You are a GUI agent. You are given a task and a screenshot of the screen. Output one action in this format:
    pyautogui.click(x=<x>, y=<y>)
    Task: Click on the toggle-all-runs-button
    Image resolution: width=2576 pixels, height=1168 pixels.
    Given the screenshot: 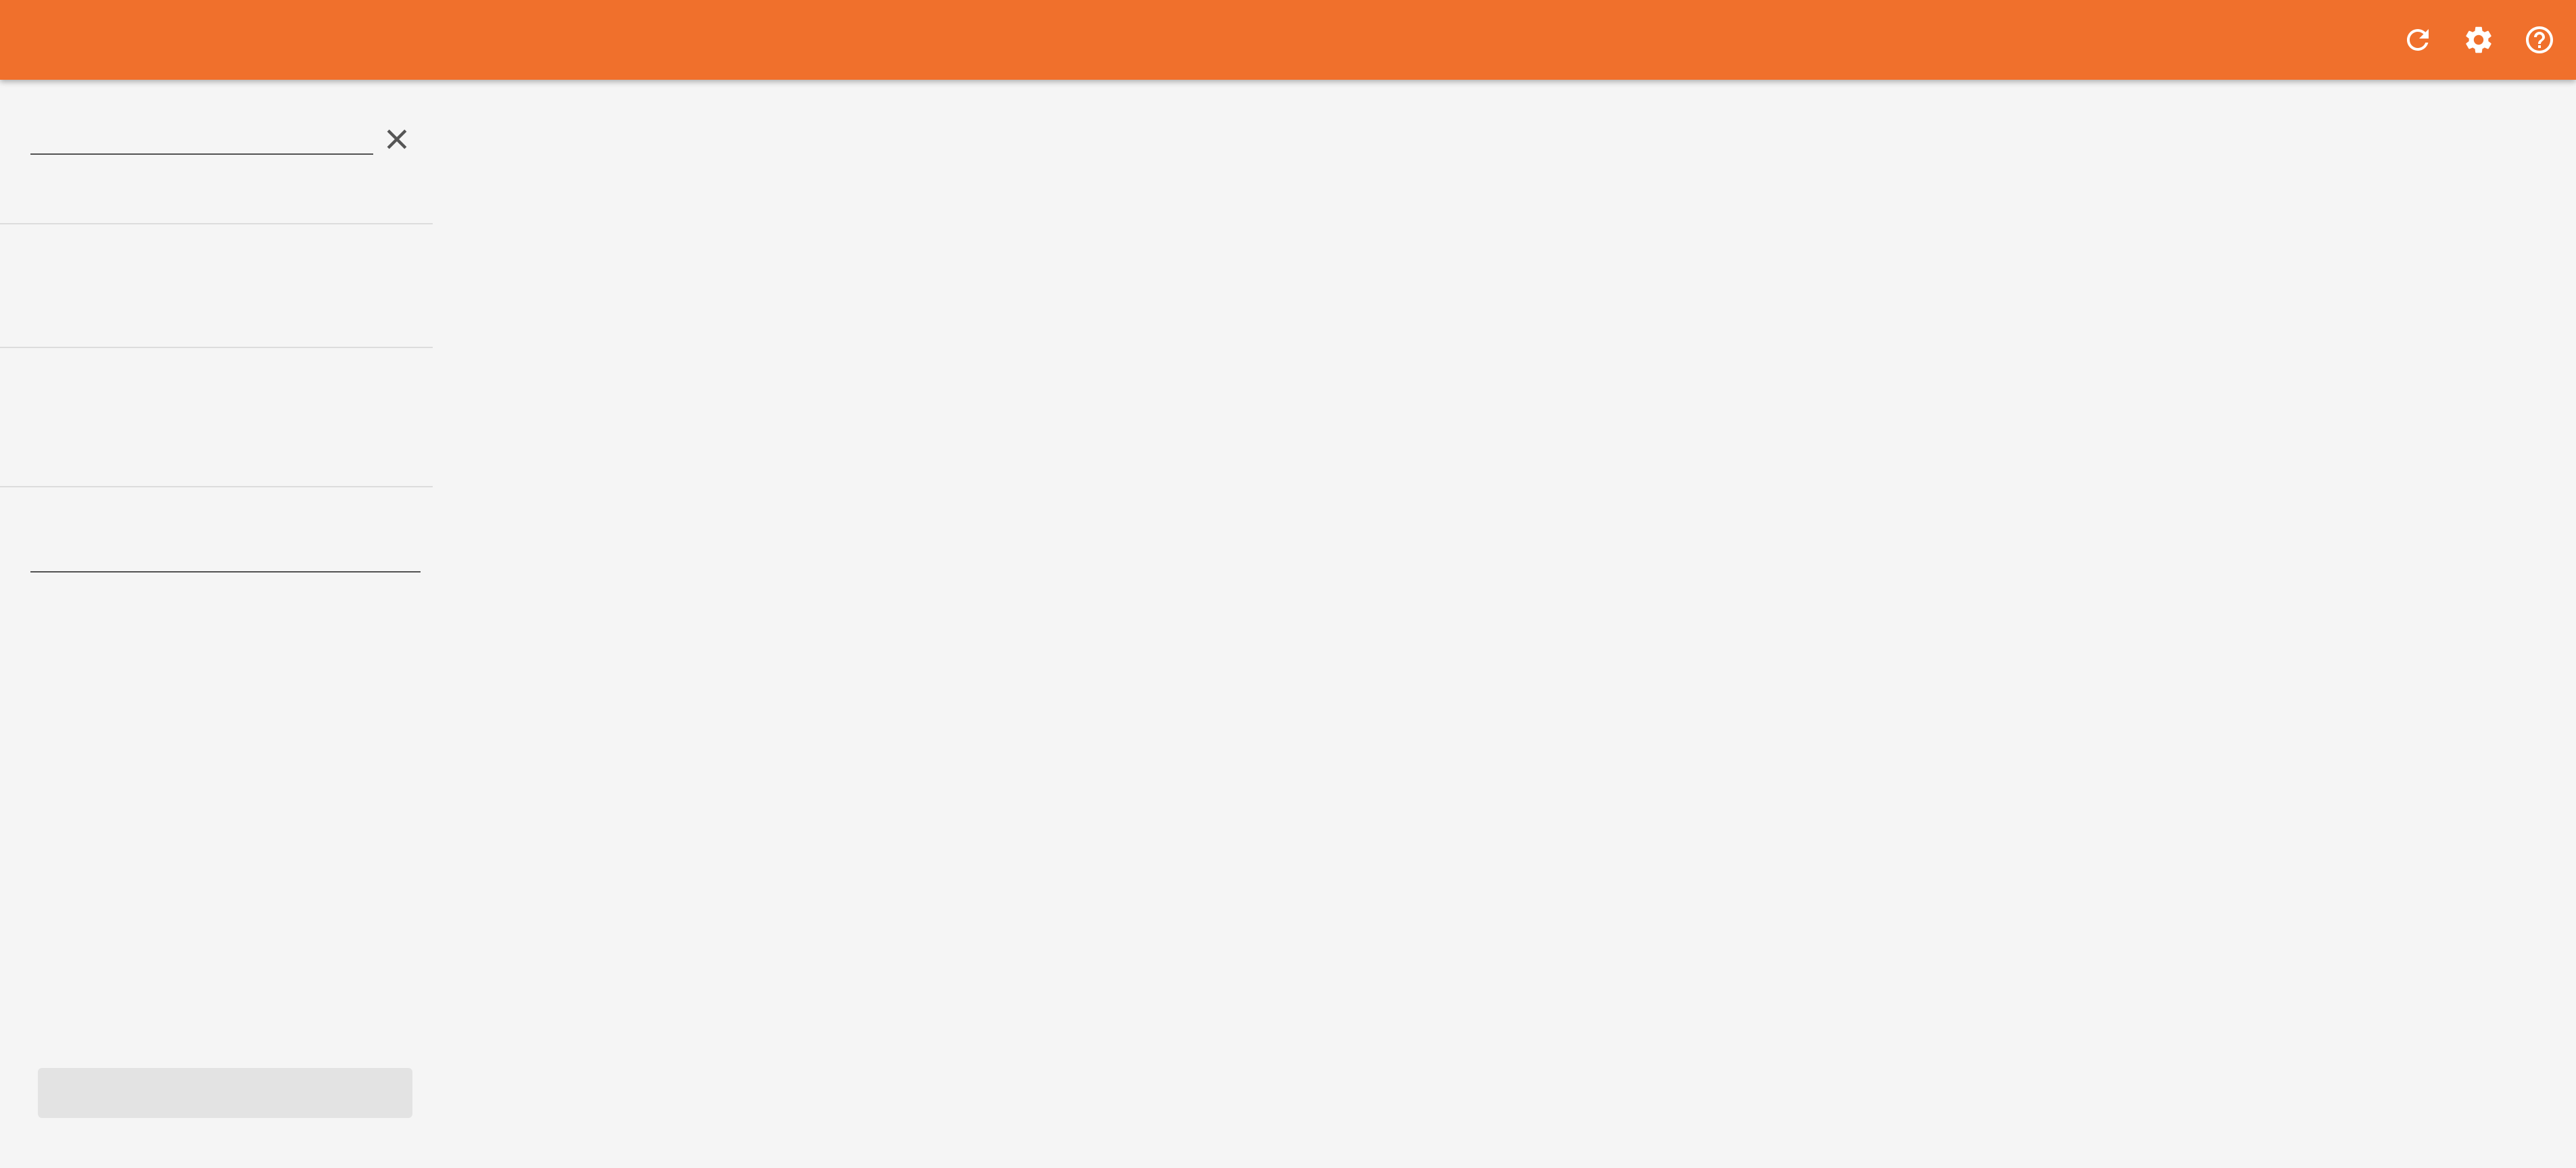 What is the action you would take?
    pyautogui.click(x=225, y=1093)
    